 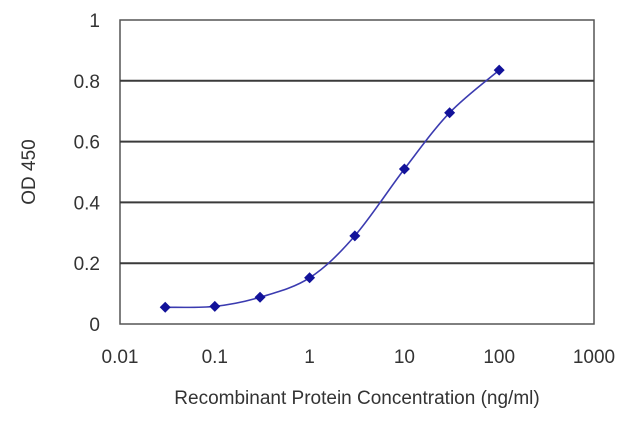 What do you see at coordinates (94, 21) in the screenshot?
I see `y-tick-label: 1` at bounding box center [94, 21].